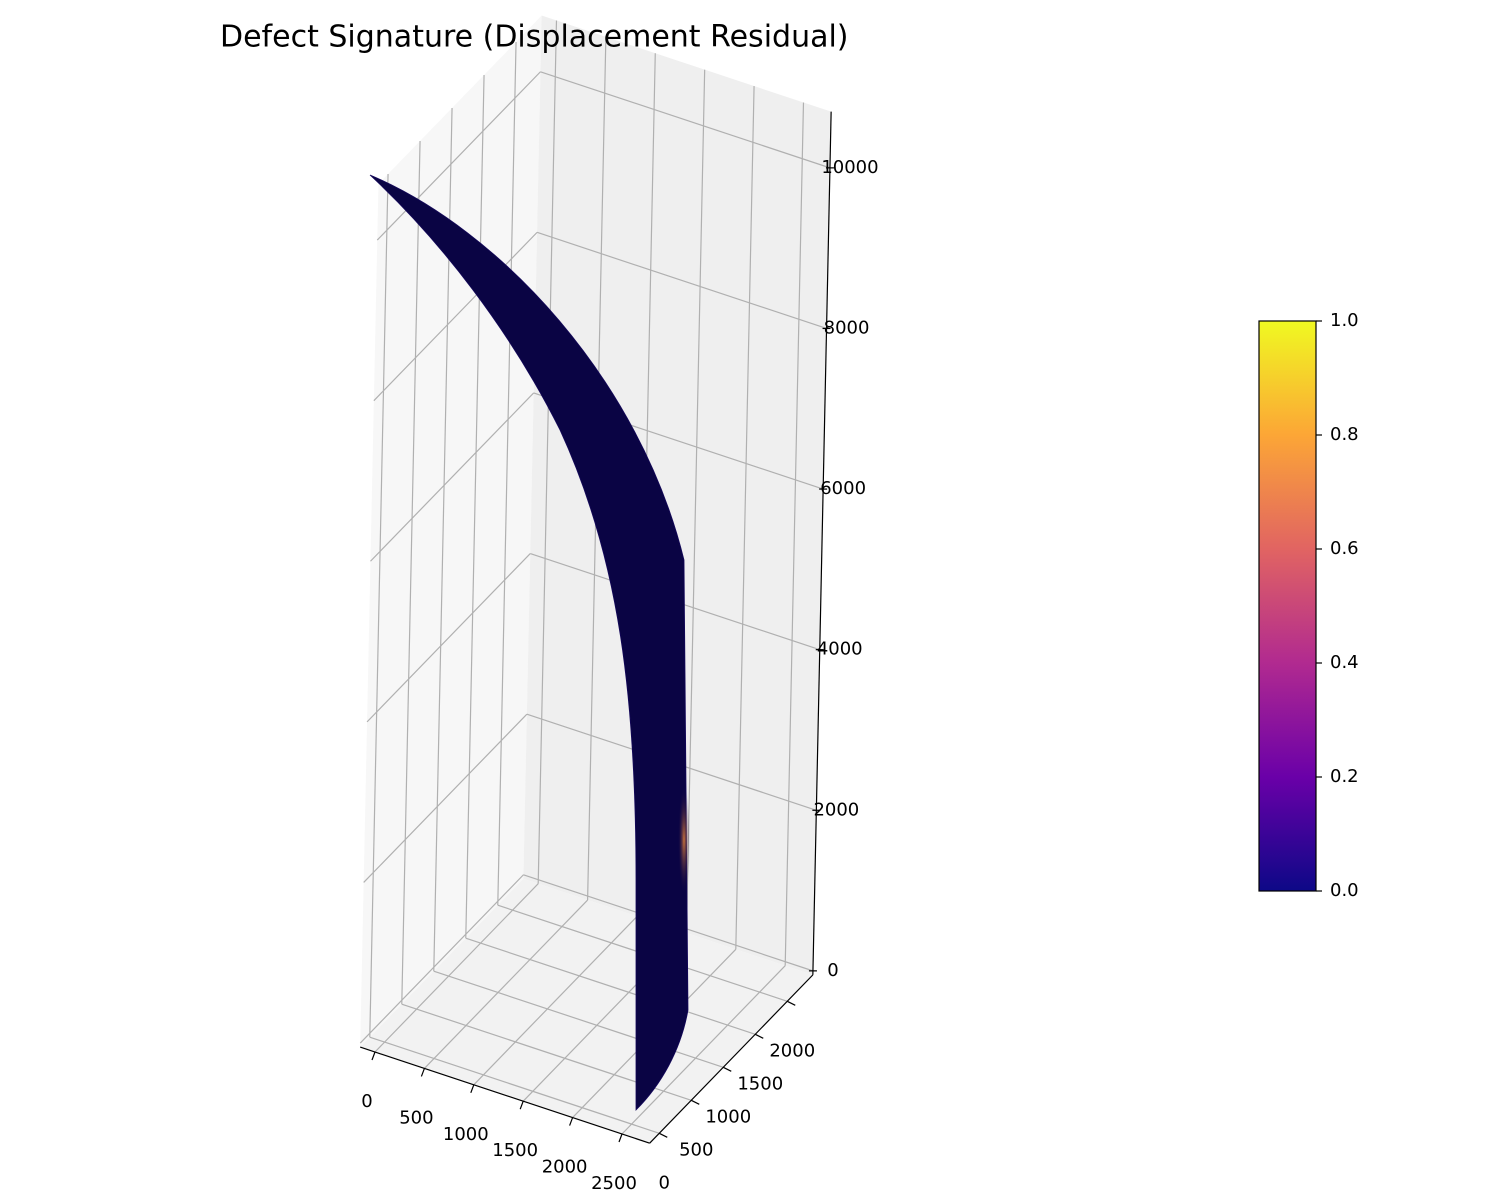  I want to click on colorbar, so click(1287, 606).